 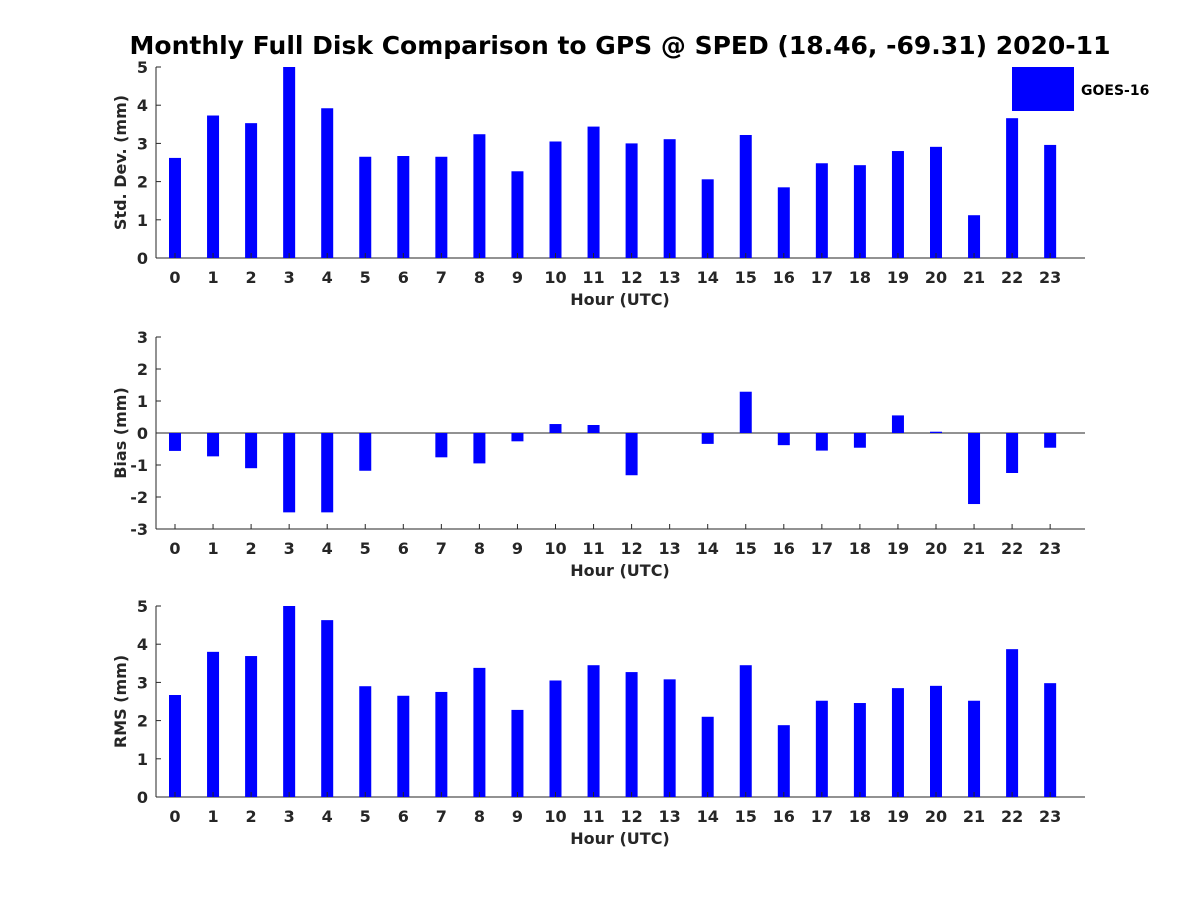 What do you see at coordinates (1043, 89) in the screenshot?
I see `legend-swatch` at bounding box center [1043, 89].